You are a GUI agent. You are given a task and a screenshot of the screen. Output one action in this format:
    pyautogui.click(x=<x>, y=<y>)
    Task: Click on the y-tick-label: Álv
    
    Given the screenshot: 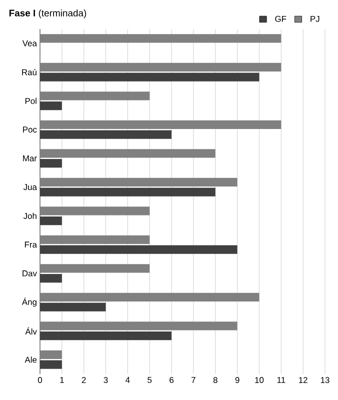 What is the action you would take?
    pyautogui.click(x=31, y=331)
    